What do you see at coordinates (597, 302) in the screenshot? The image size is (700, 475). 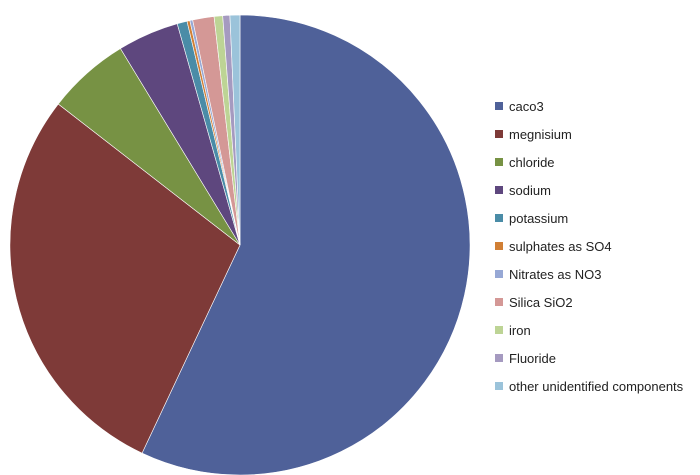 I see `legend-item: Silica SiO2` at bounding box center [597, 302].